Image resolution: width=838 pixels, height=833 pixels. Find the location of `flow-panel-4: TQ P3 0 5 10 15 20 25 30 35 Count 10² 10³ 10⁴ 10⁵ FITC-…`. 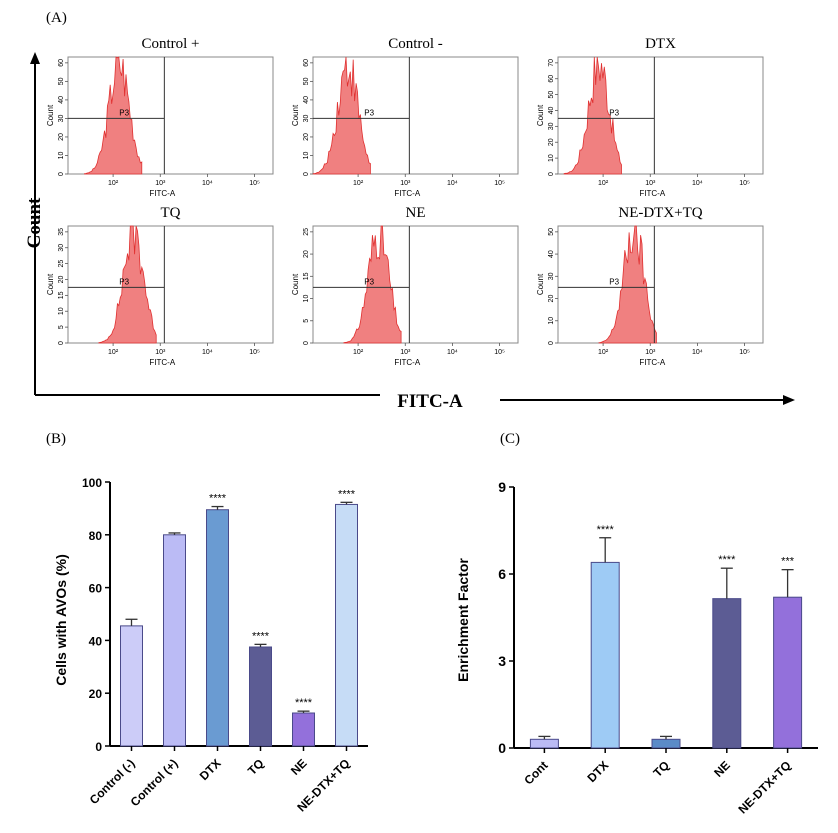

flow-panel-4: TQ P3 0 5 10 15 20 25 30 35 Count 10² 10³ 10⁴ 10⁵ FITC-… is located at coordinates (160, 286).